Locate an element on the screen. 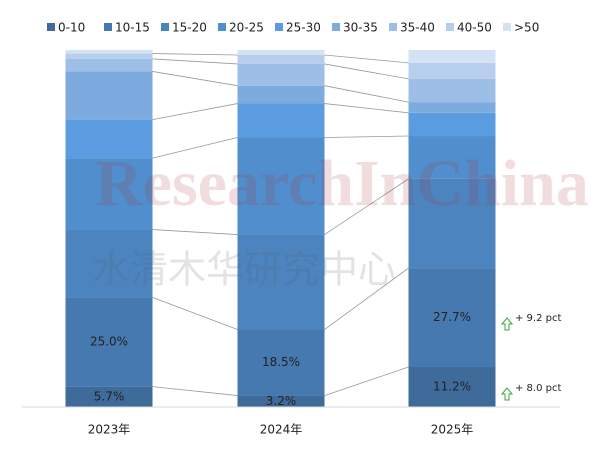 The image size is (591, 460). value-label: 27.7% is located at coordinates (452, 317).